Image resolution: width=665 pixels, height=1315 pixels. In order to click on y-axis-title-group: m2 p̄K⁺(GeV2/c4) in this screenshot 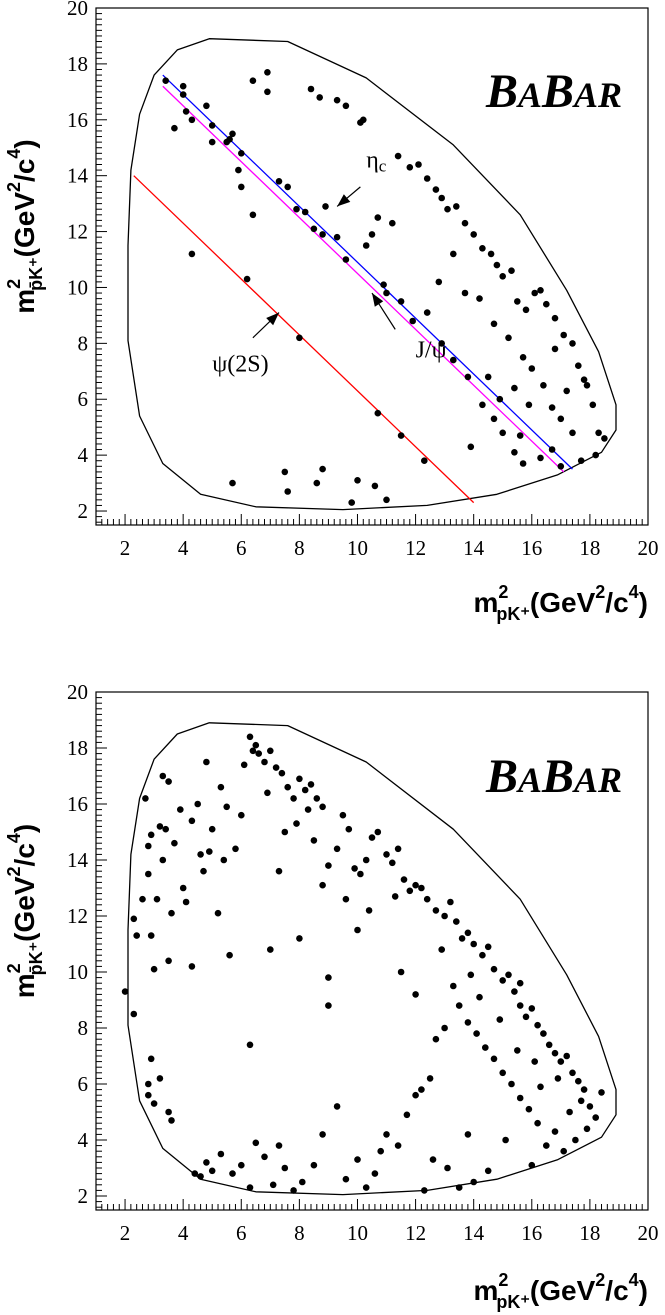, I will do `click(25, 226)`.